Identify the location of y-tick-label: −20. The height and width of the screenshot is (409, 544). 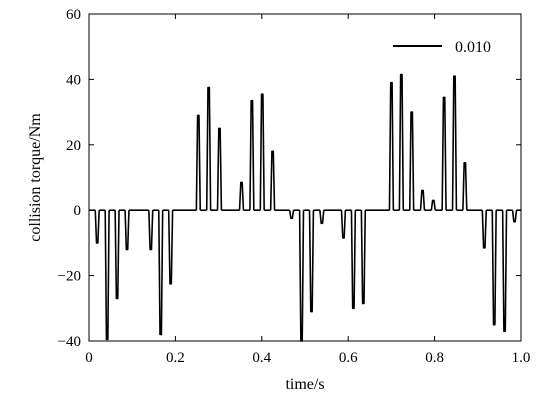
(69, 277).